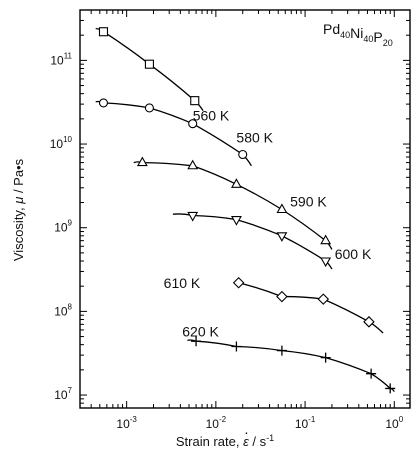 This screenshot has width=417, height=463. What do you see at coordinates (18, 201) in the screenshot?
I see `y-axis-title-symbol: μ` at bounding box center [18, 201].